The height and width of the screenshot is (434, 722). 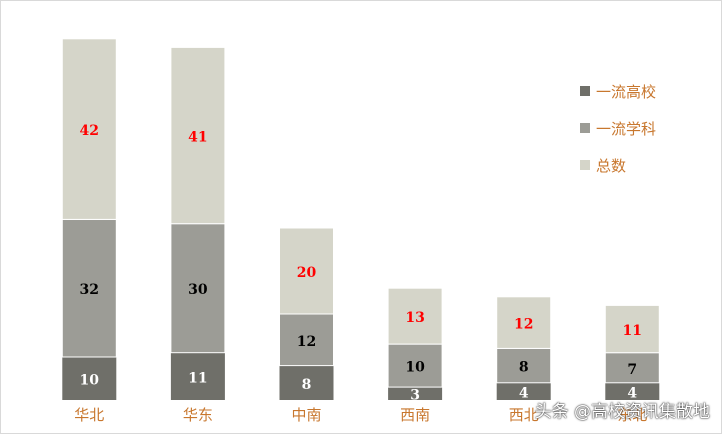 What do you see at coordinates (524, 415) in the screenshot?
I see `category-label-4: 西北` at bounding box center [524, 415].